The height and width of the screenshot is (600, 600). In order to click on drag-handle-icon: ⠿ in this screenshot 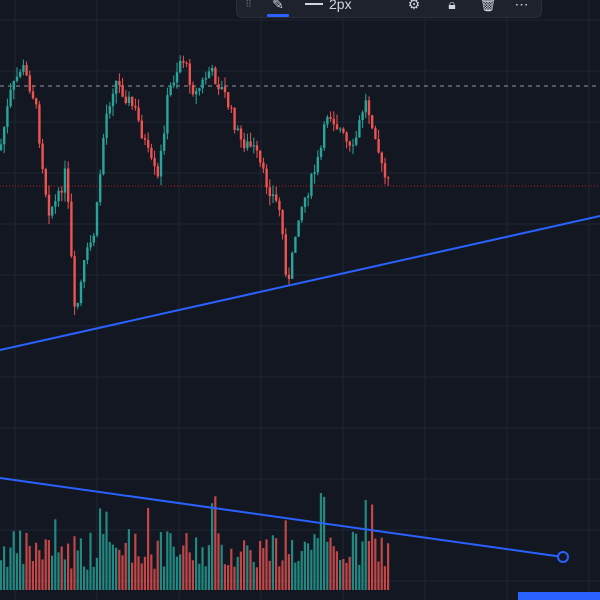, I will do `click(249, 4)`.